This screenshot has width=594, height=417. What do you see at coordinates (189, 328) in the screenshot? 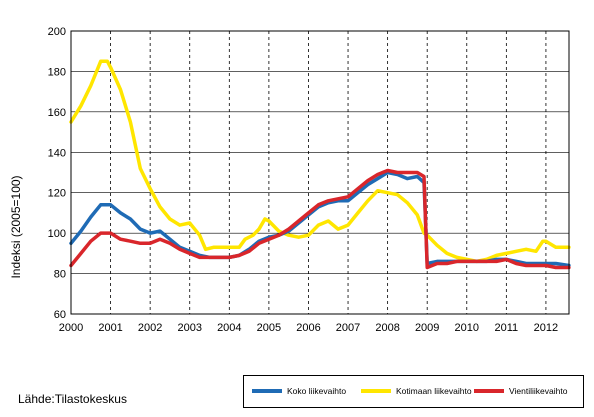
I see `x-tick-label: 2003` at bounding box center [189, 328].